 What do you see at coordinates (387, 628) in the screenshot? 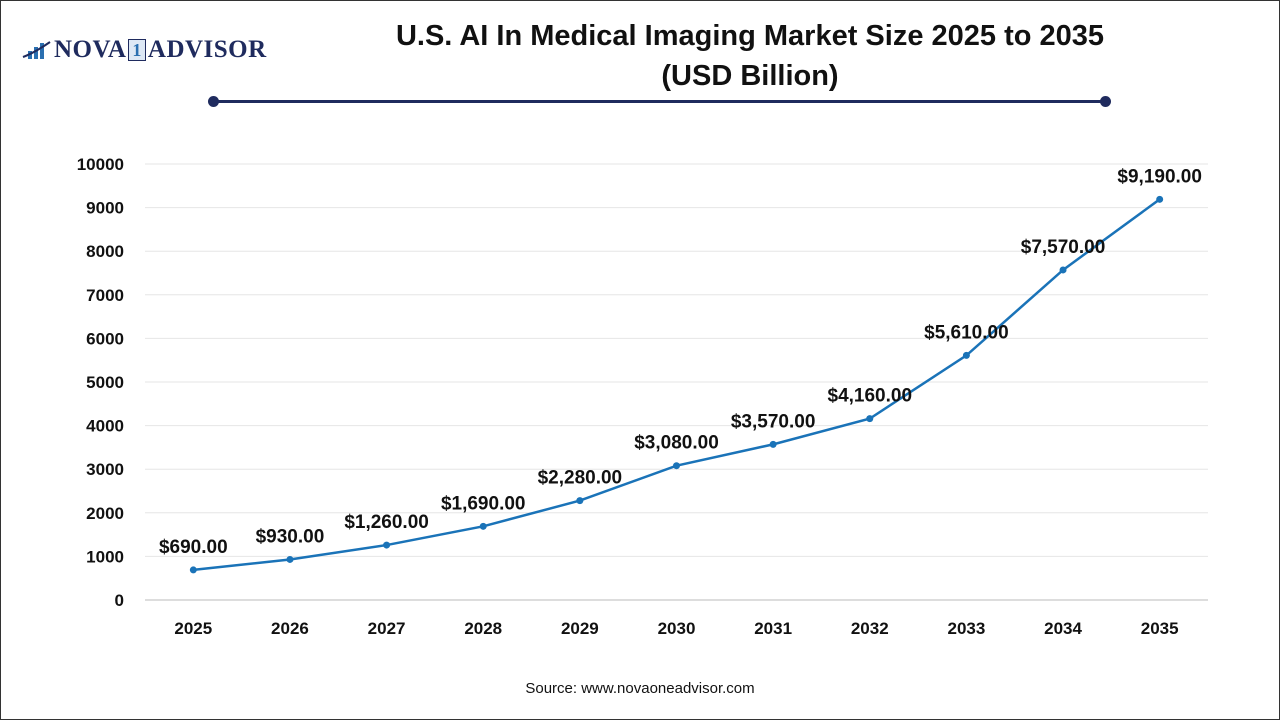
I see `x-tick-label: 2027` at bounding box center [387, 628].